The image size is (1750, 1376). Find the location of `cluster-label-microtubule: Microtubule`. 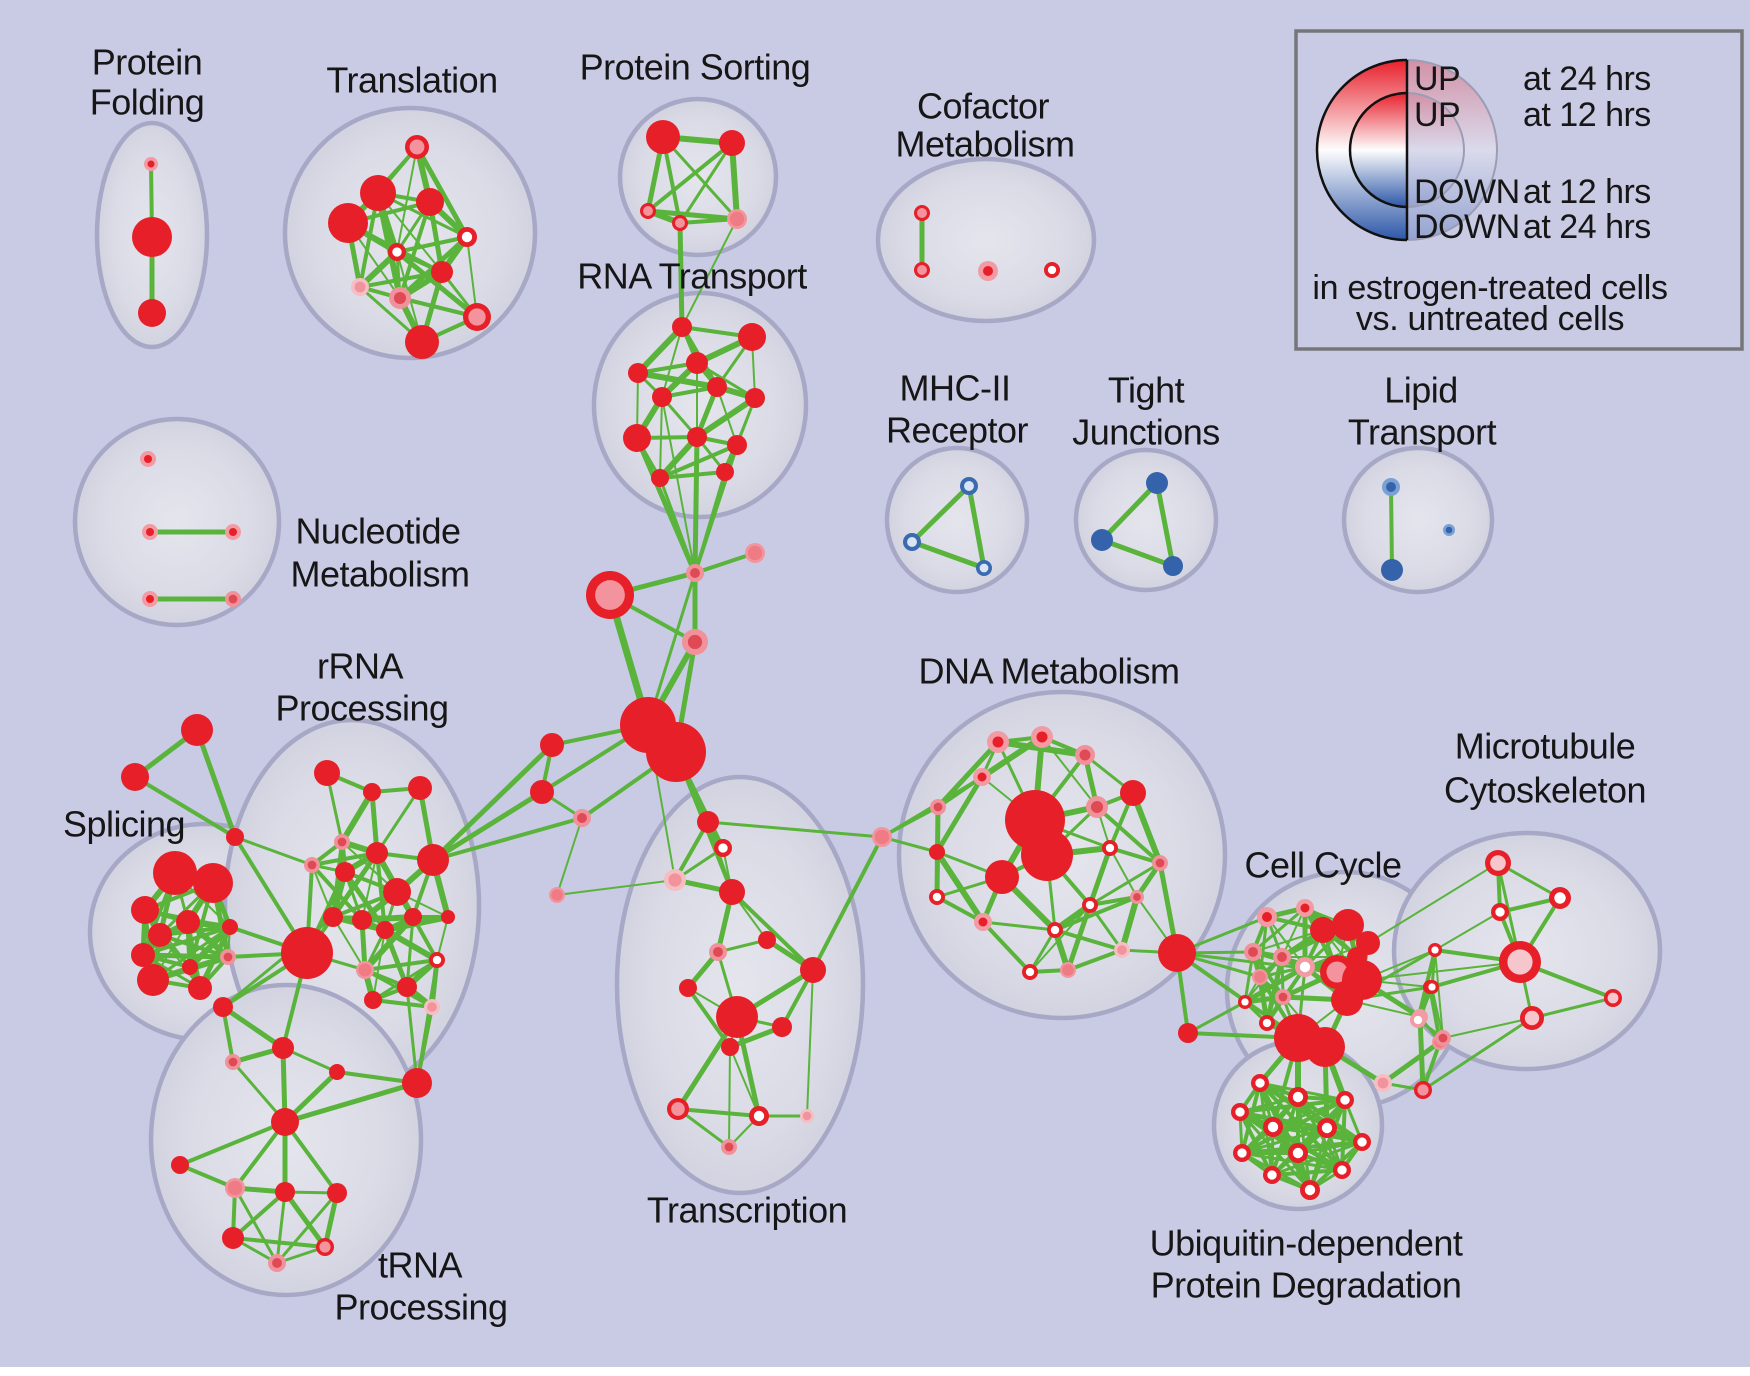

cluster-label-microtubule: Microtubule is located at coordinates (1545, 746).